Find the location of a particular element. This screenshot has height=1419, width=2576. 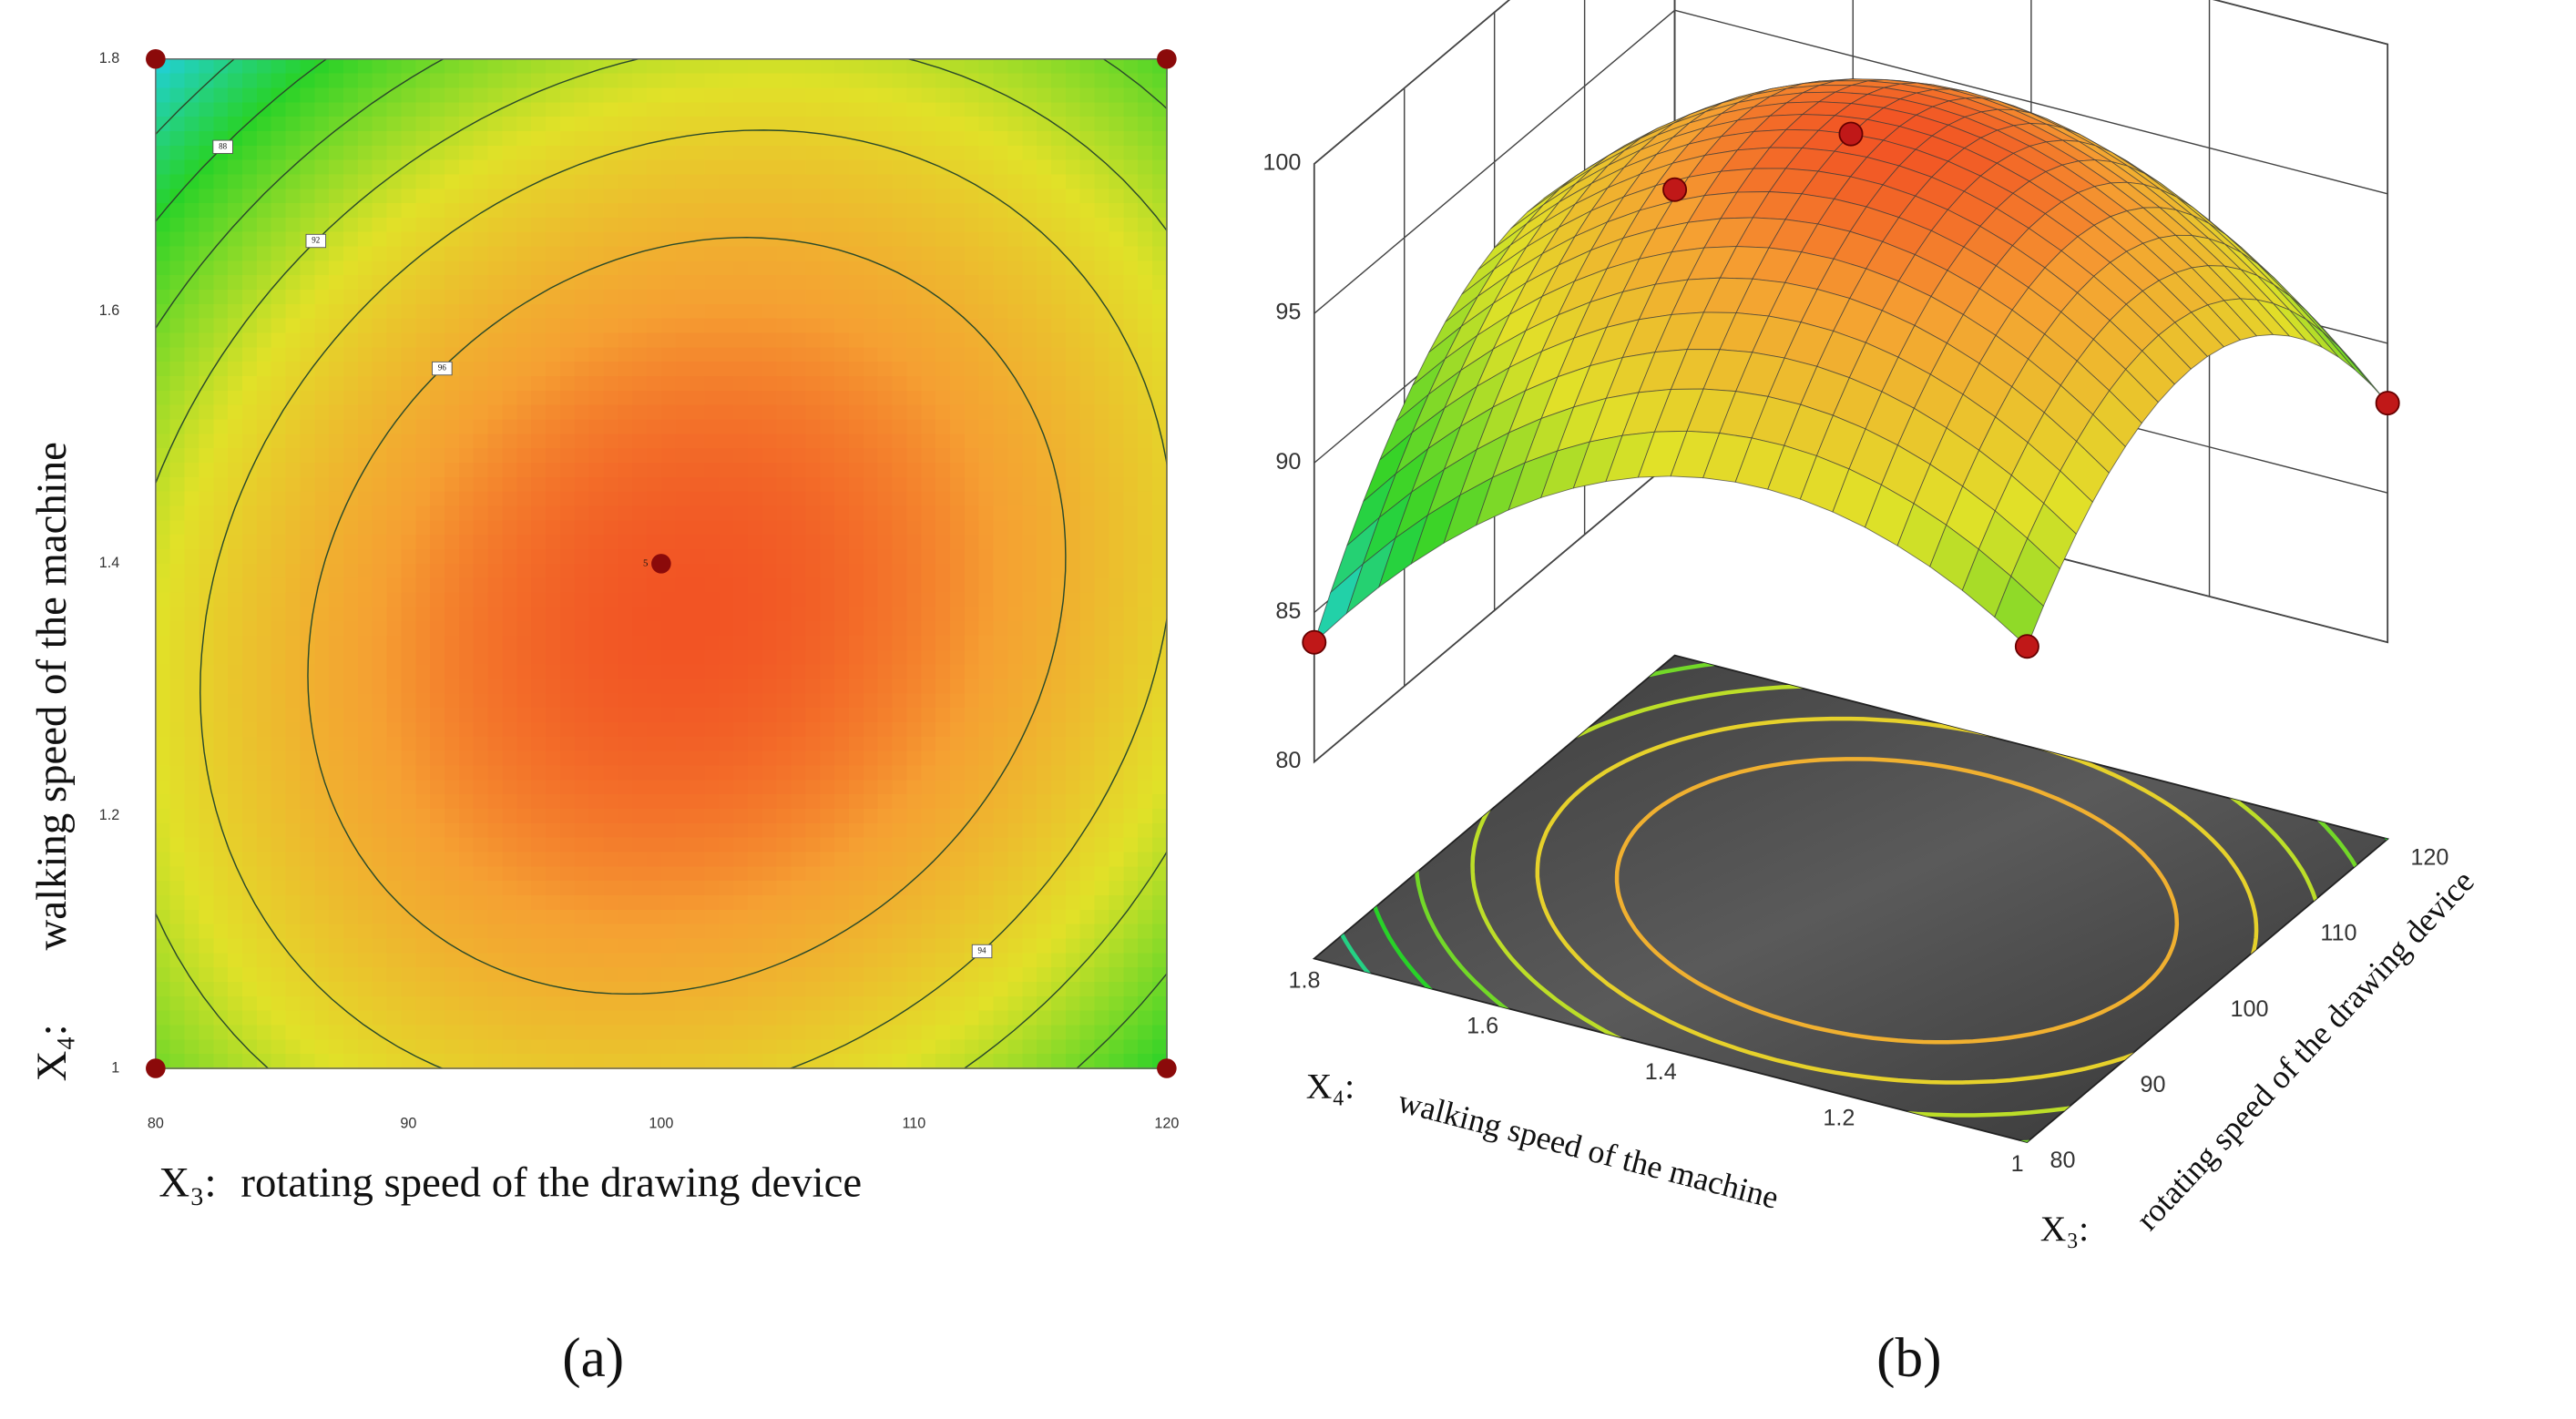

z-tick-label: 80 is located at coordinates (1288, 761).